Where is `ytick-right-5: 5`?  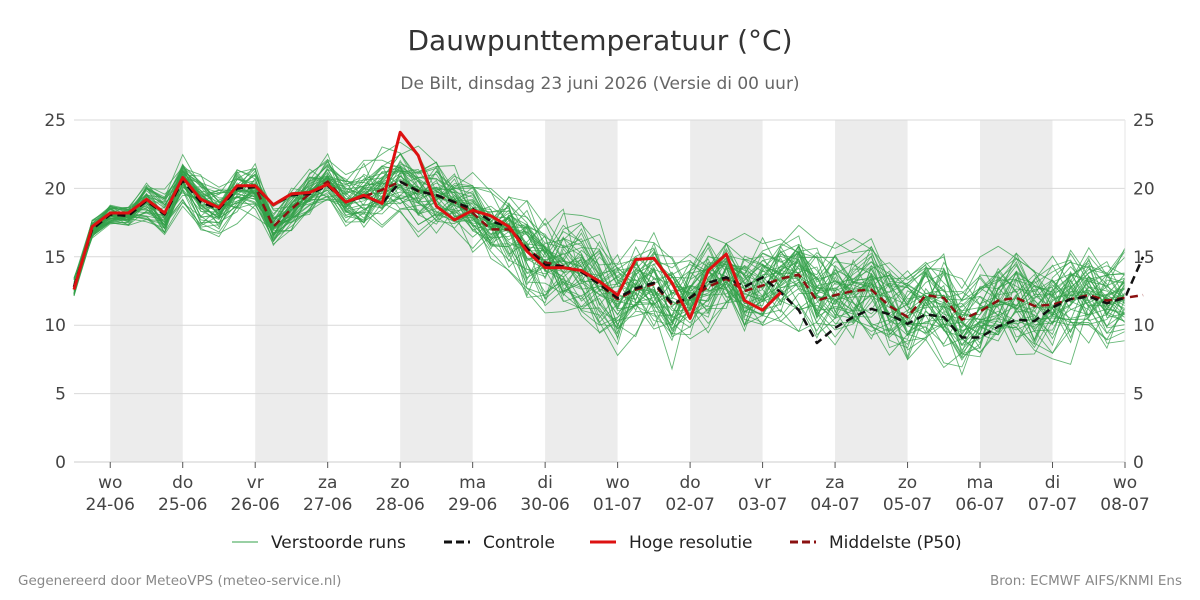 ytick-right-5: 5 is located at coordinates (1138, 395).